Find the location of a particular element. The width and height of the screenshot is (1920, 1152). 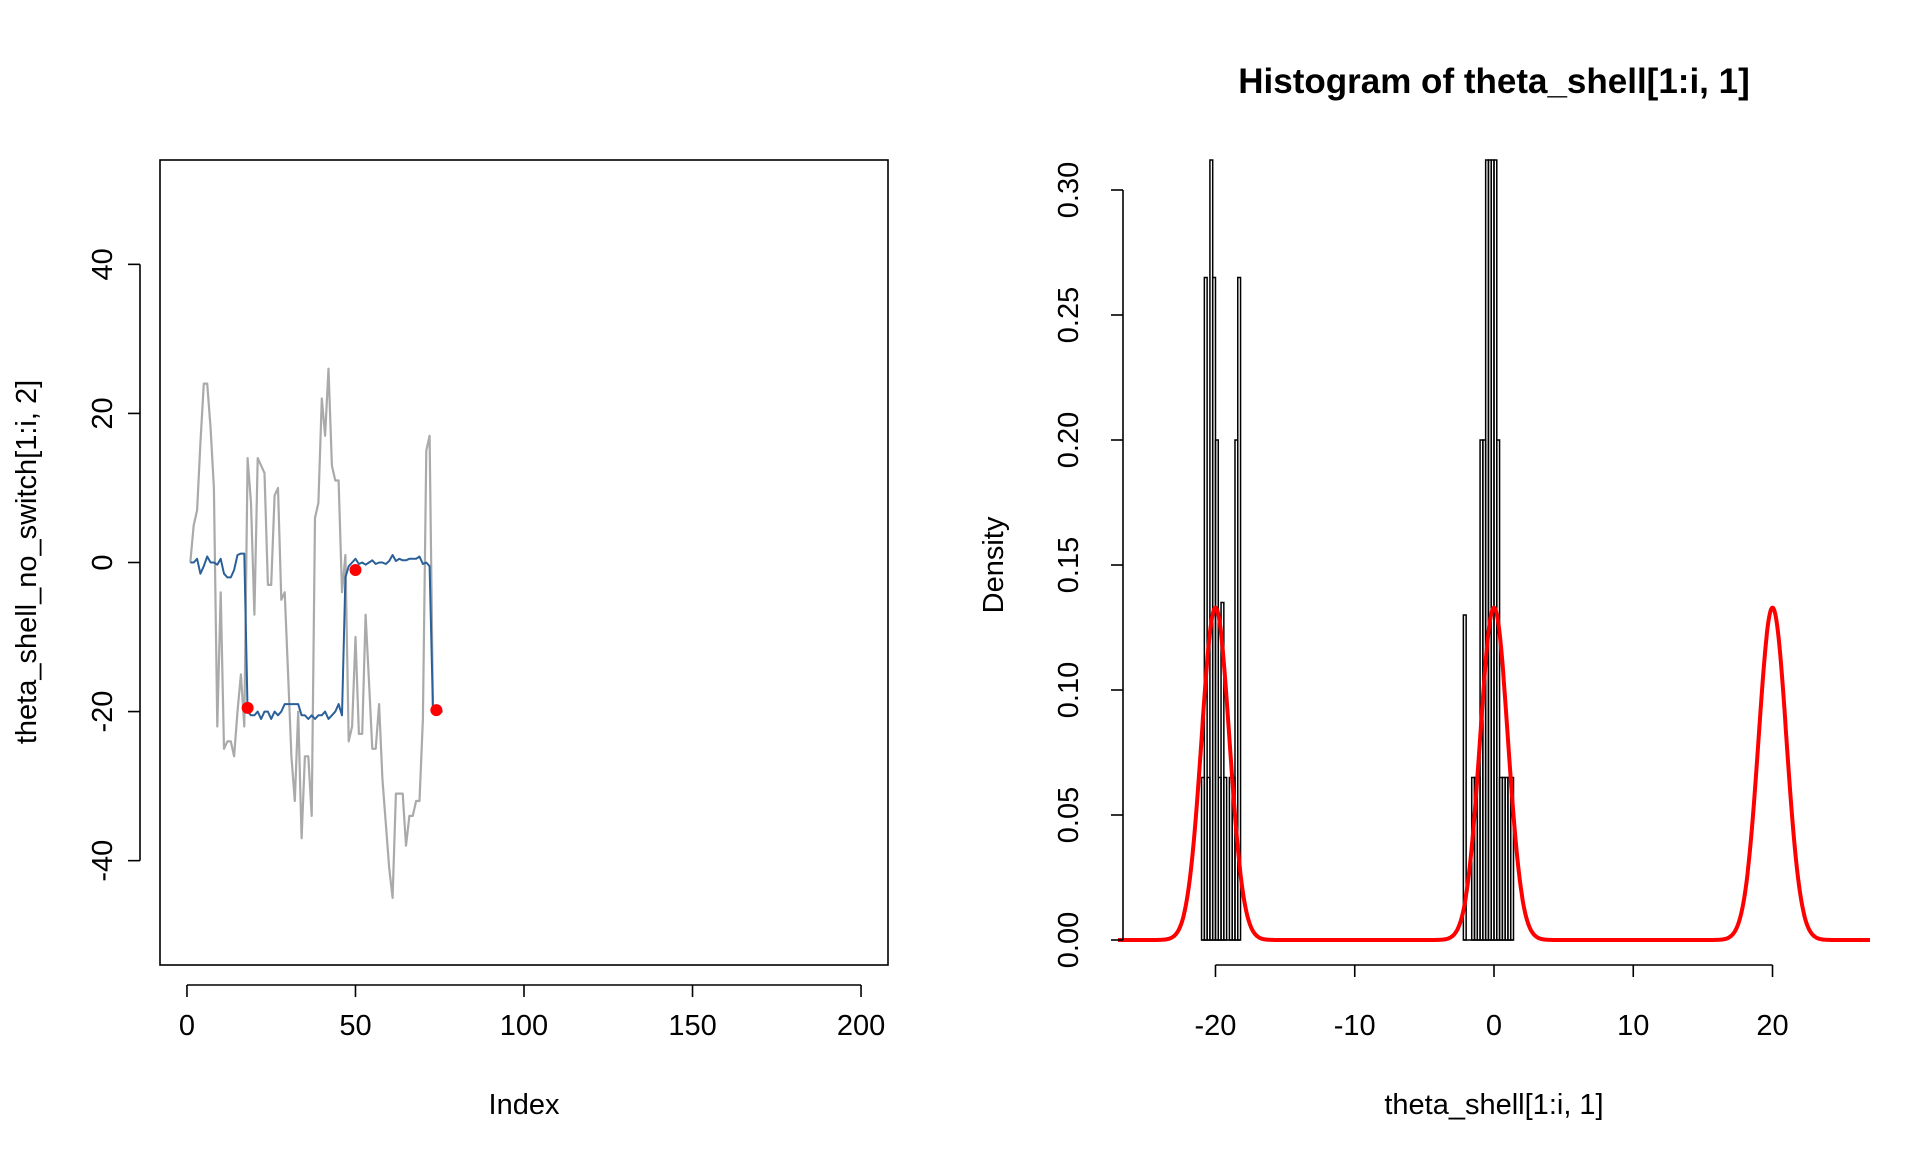

y-tick-label: -20 is located at coordinates (103, 712).